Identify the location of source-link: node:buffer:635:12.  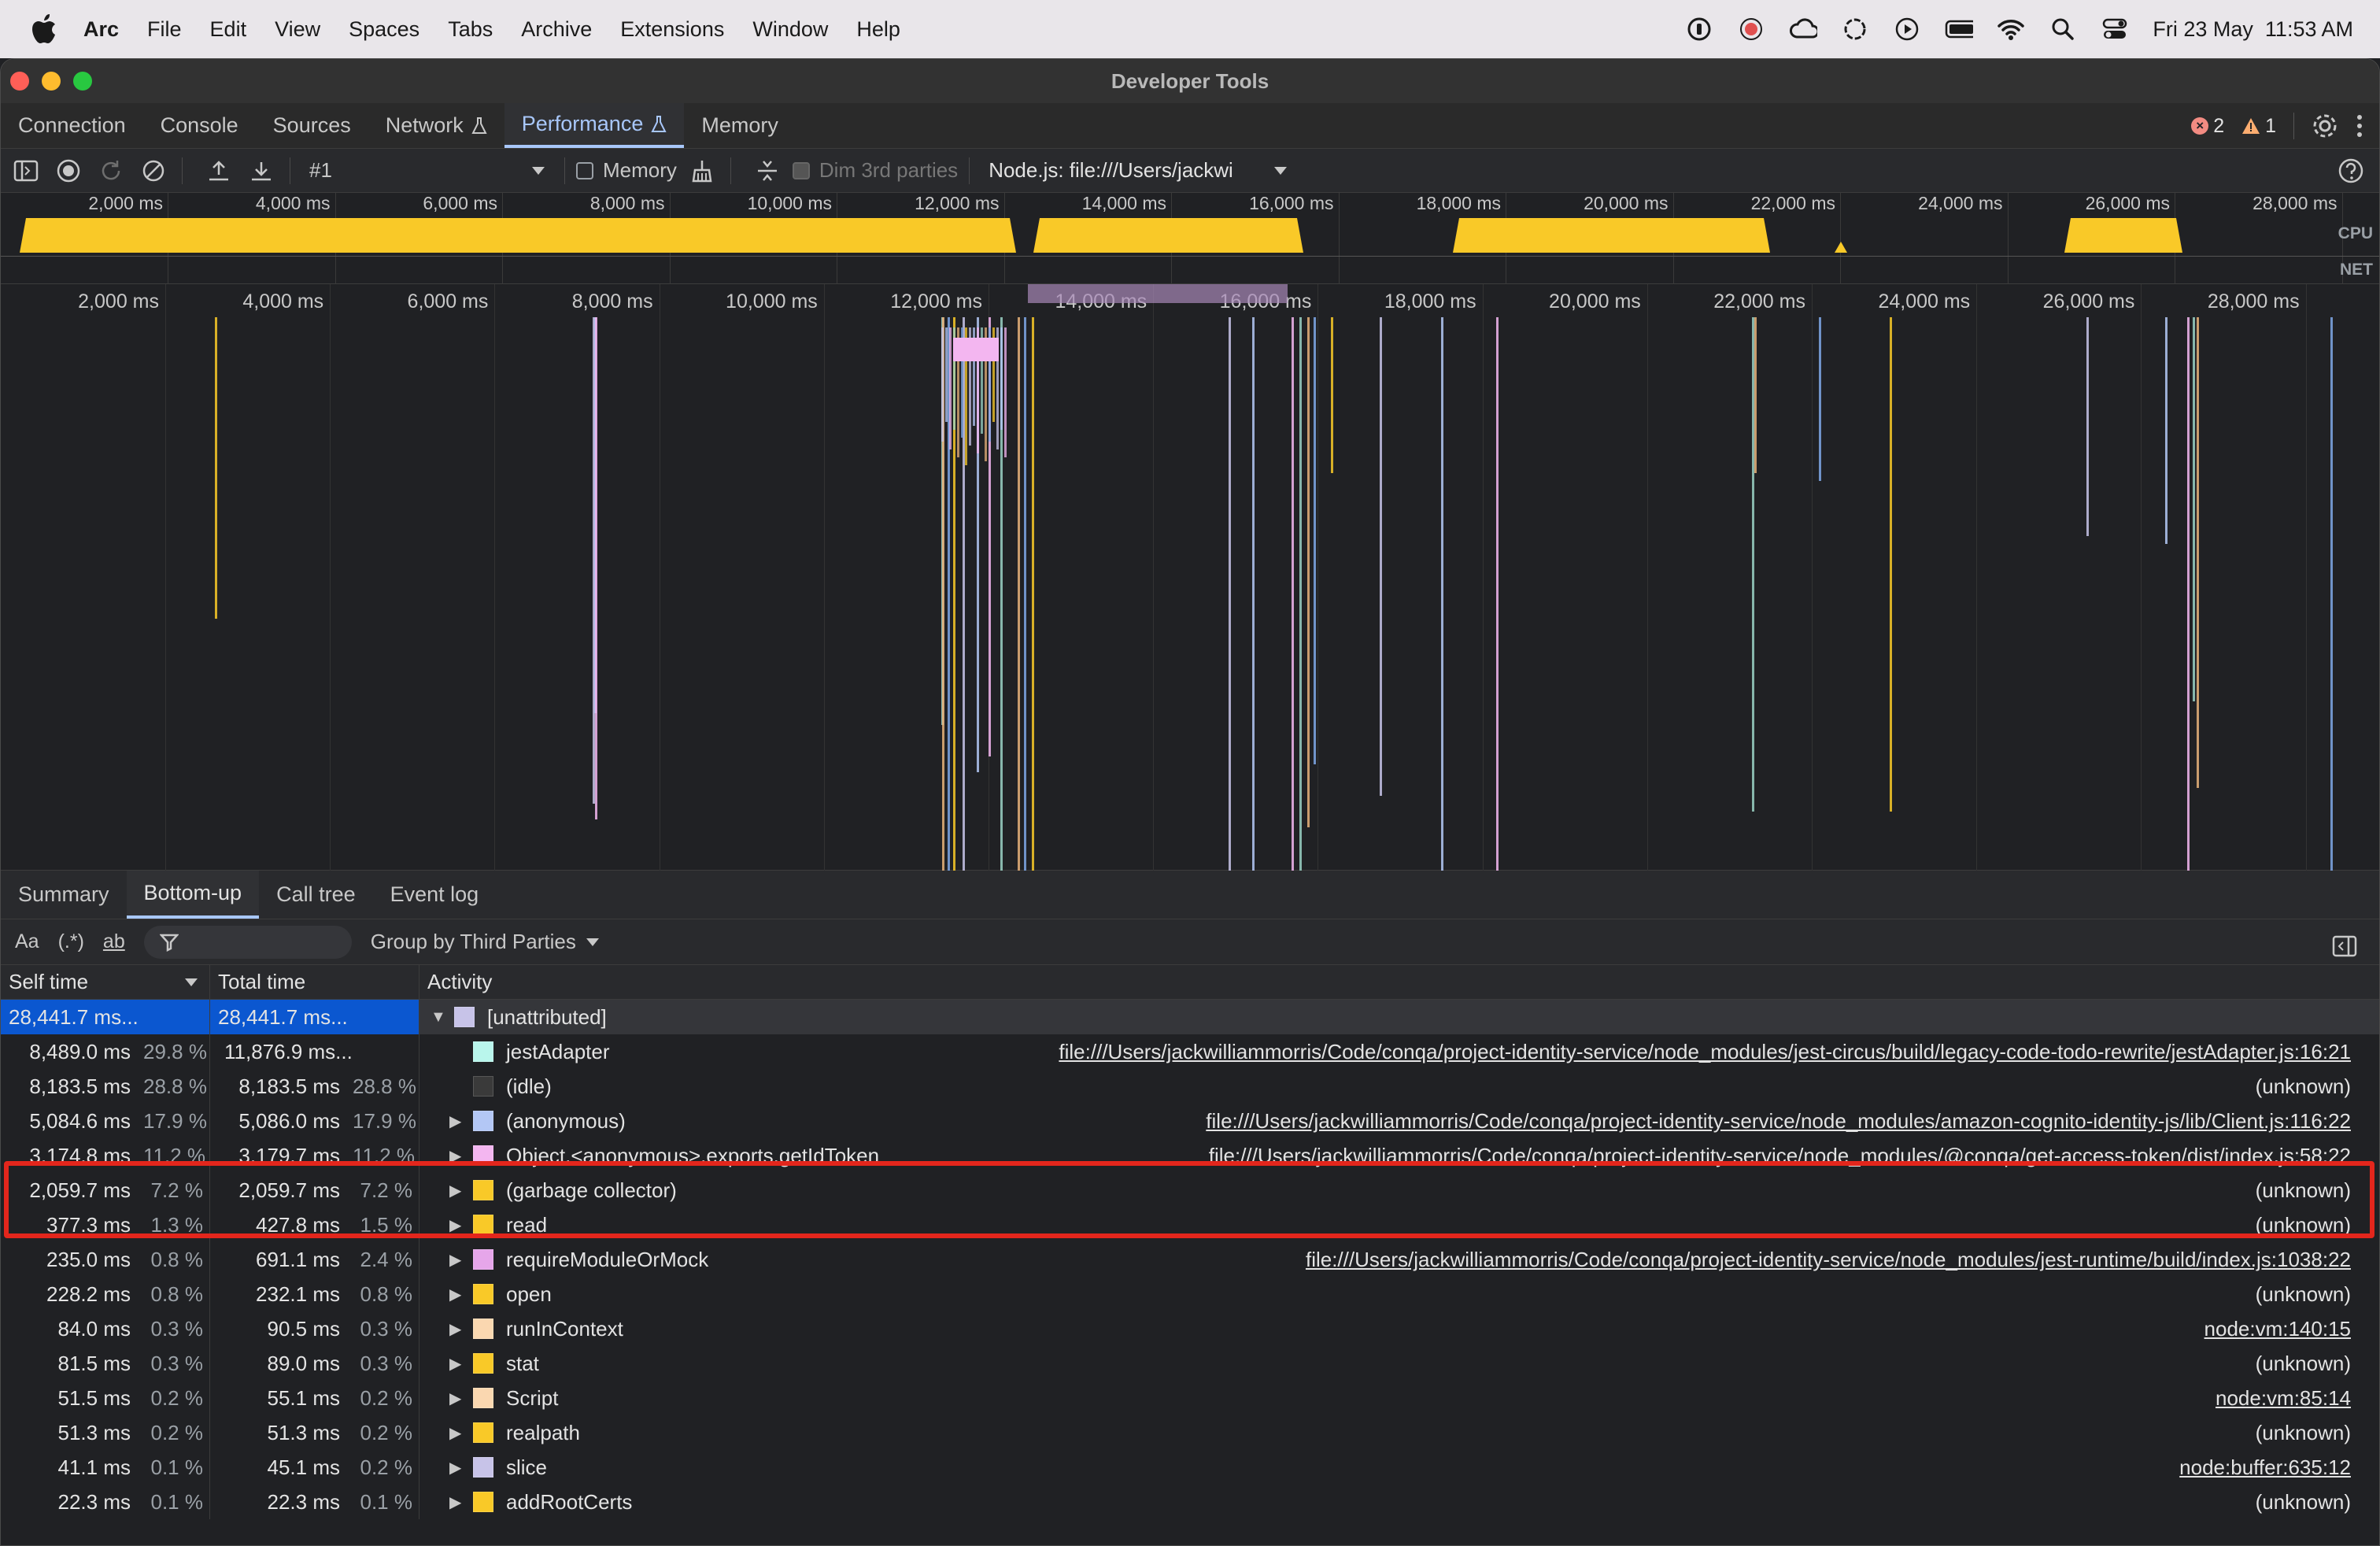
(2265, 1467).